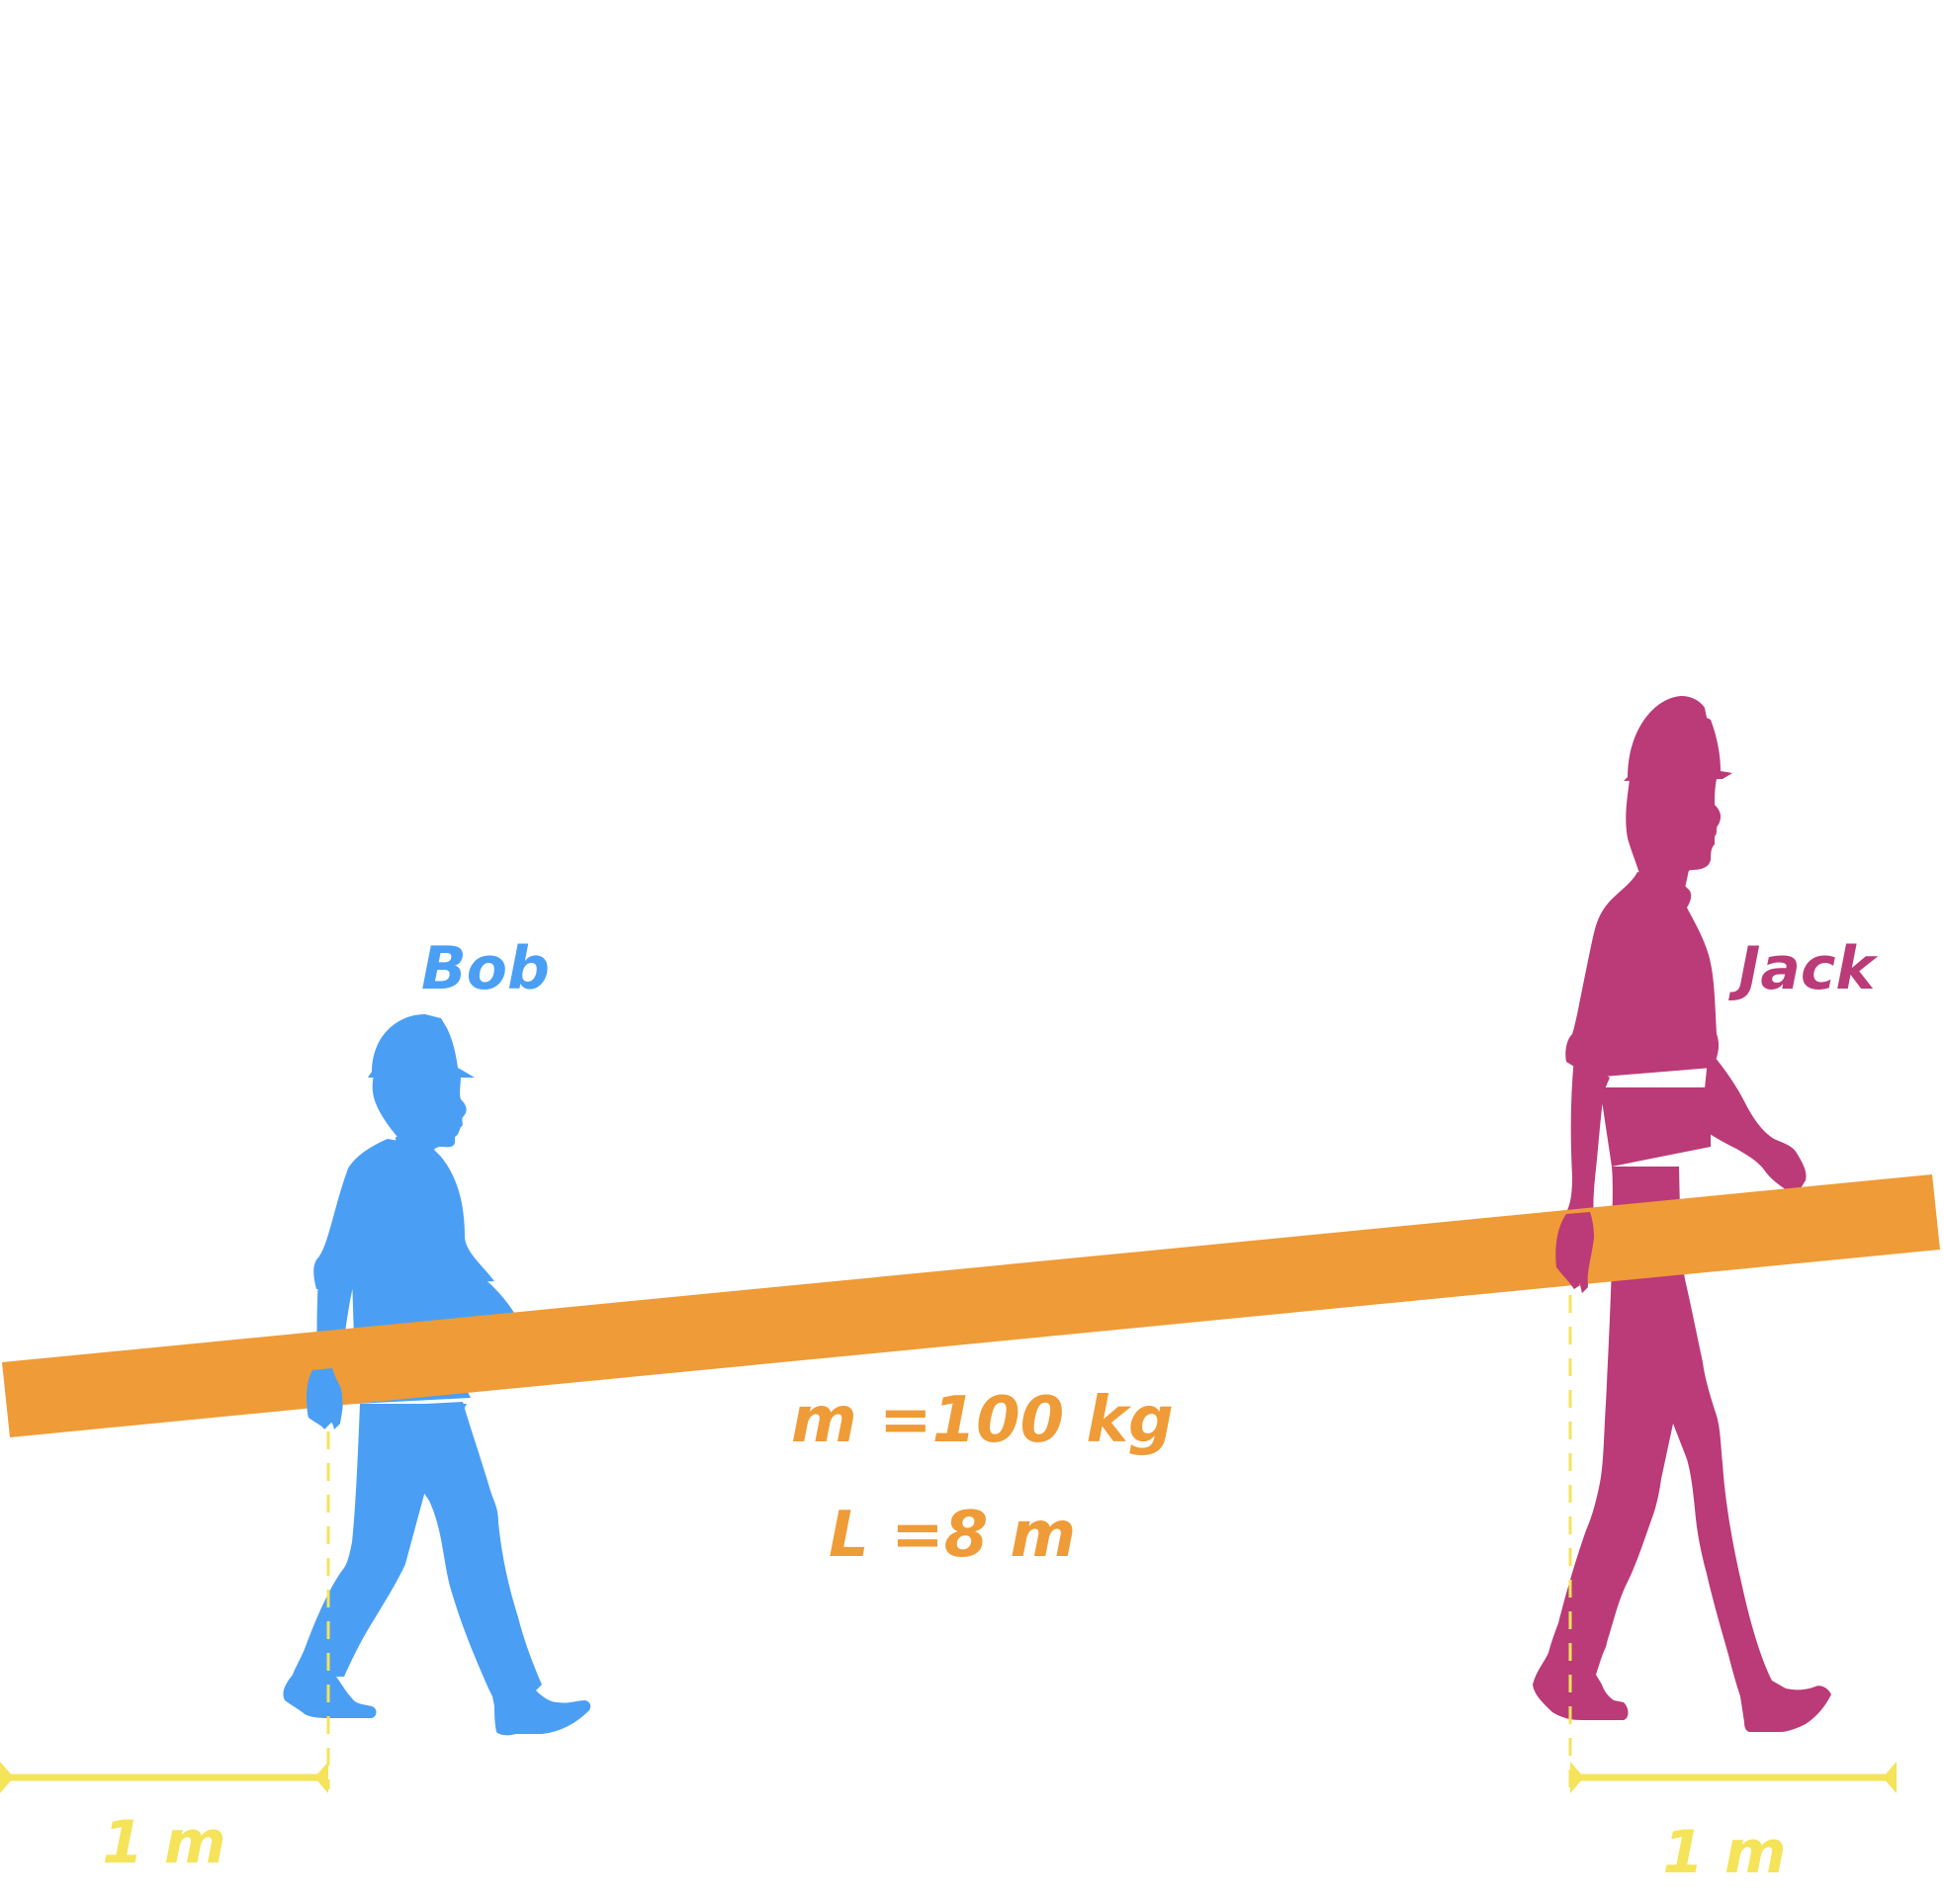 This screenshot has height=1904, width=1944. I want to click on jack-hand-icon, so click(1574, 1252).